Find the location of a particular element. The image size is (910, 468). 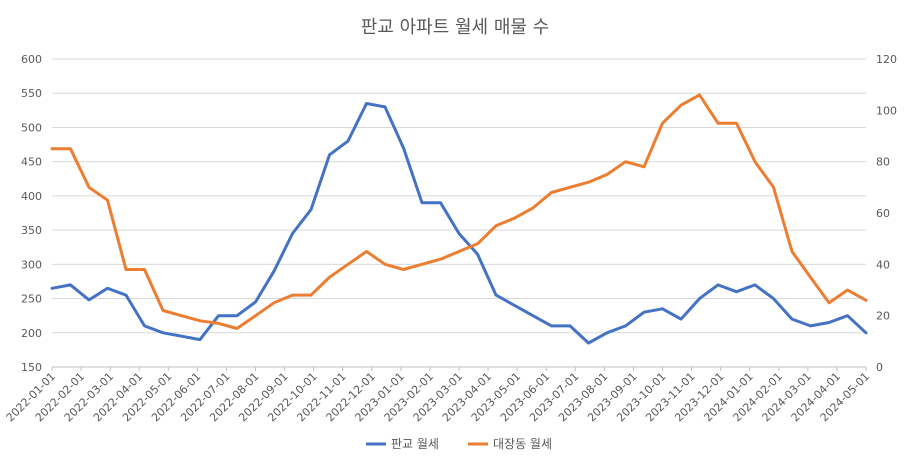

y-left-tick-label: 350 is located at coordinates (31, 230).